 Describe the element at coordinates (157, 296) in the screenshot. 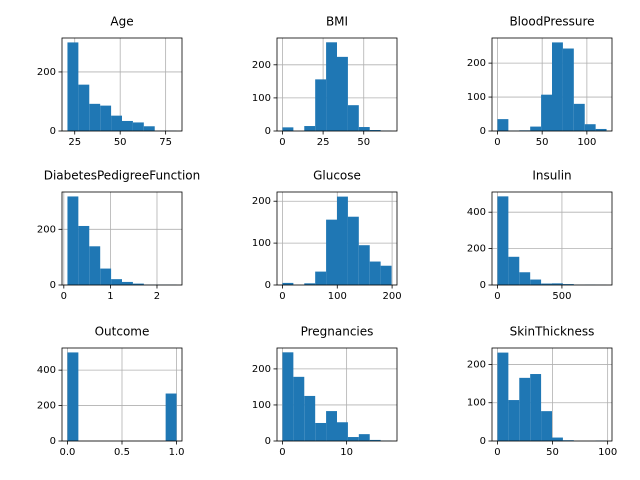

I see `x-tick-label: 2` at that location.